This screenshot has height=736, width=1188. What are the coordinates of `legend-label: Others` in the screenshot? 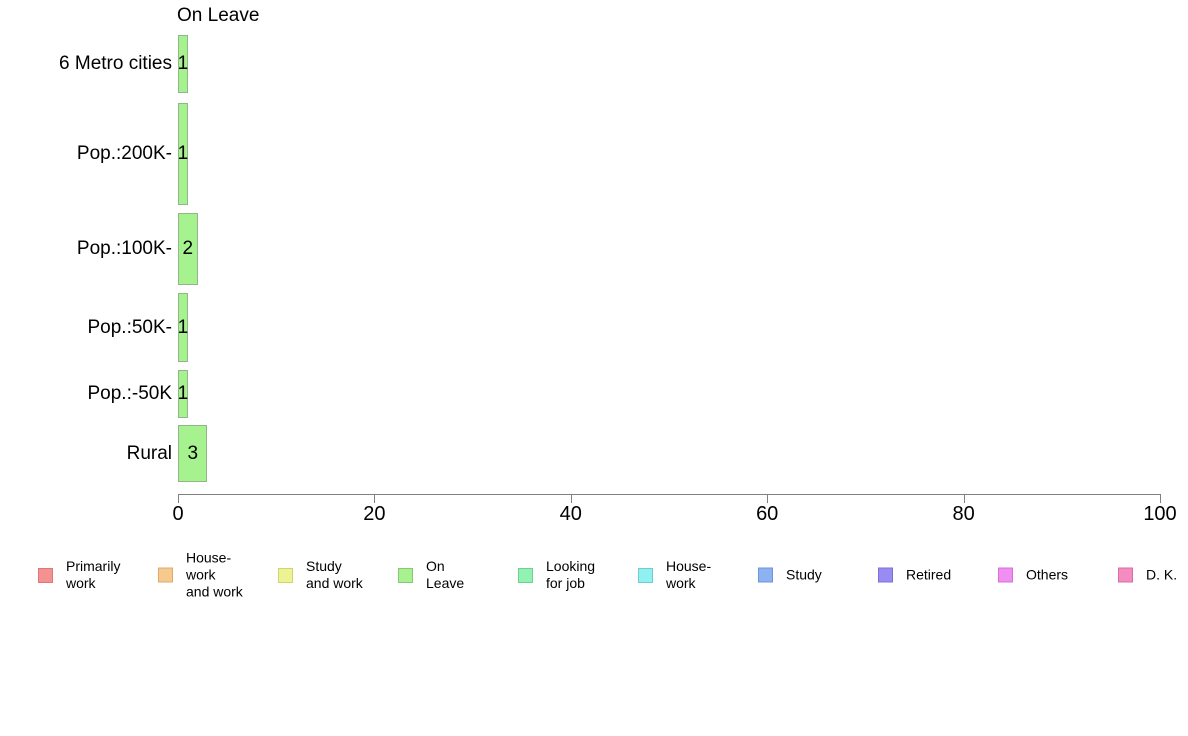 It's located at (1047, 574).